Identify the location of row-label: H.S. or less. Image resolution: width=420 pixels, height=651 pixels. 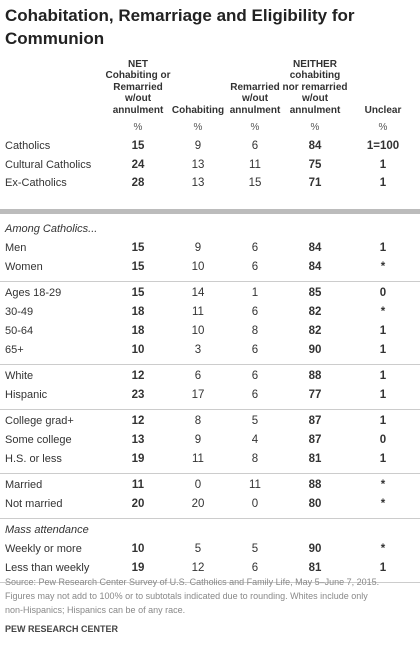
(33, 458).